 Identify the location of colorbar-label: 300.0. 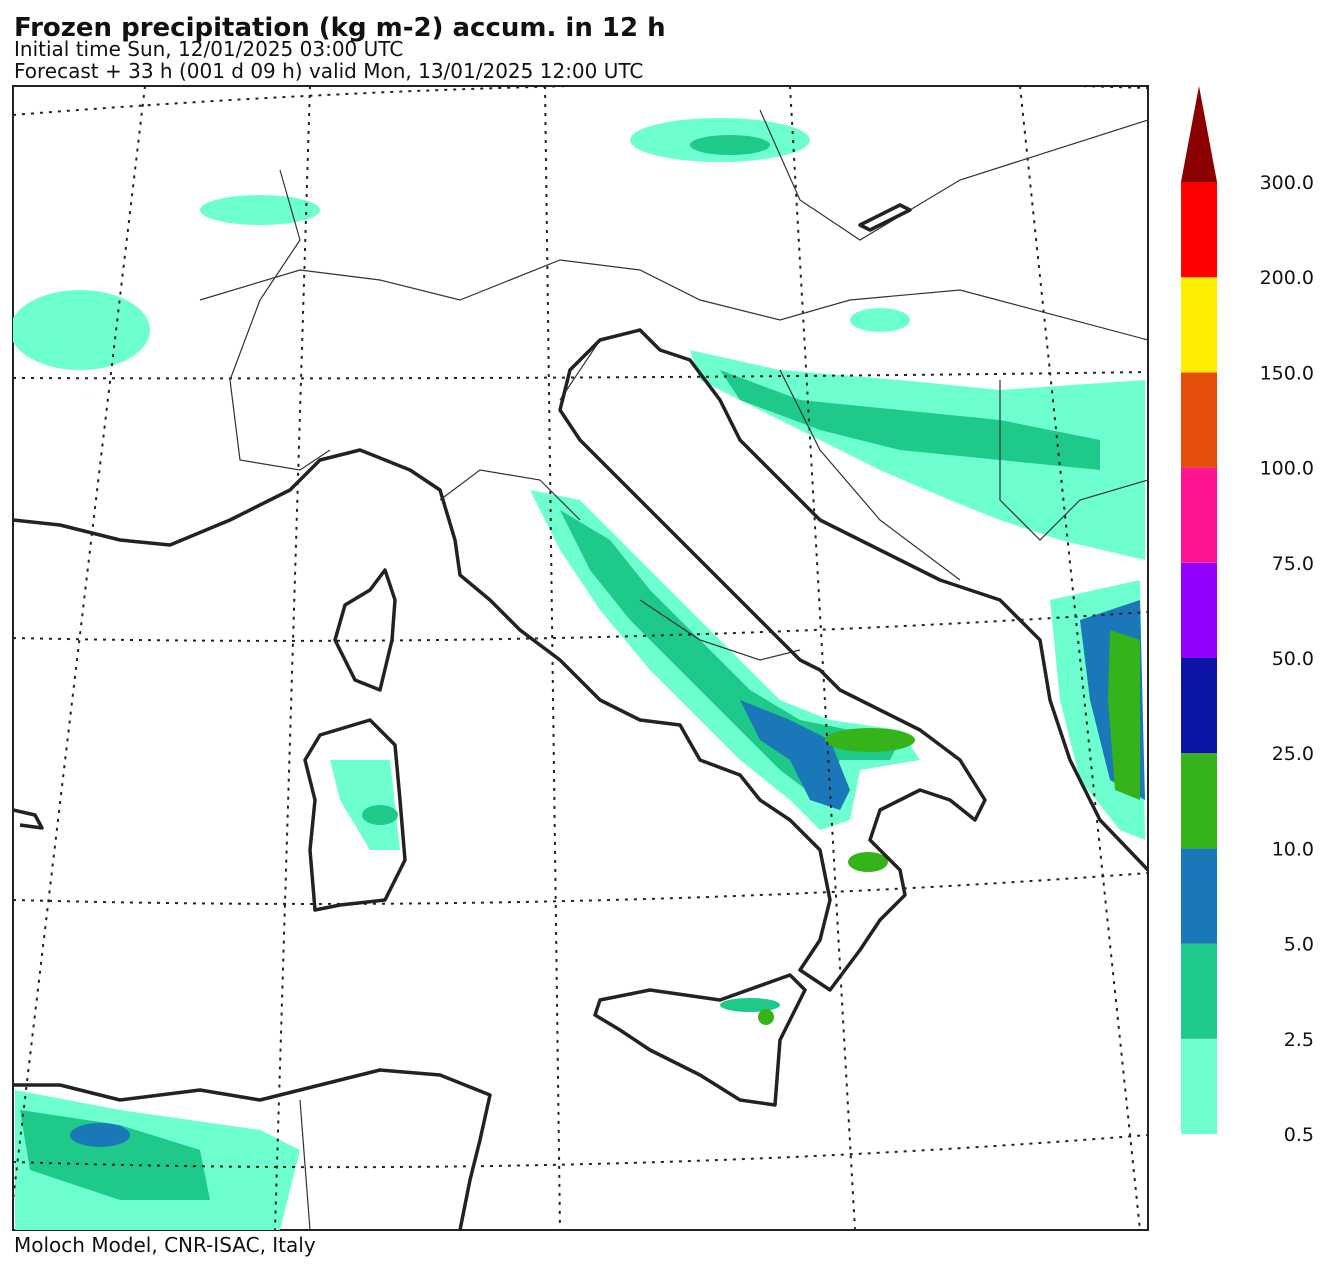
(1287, 183).